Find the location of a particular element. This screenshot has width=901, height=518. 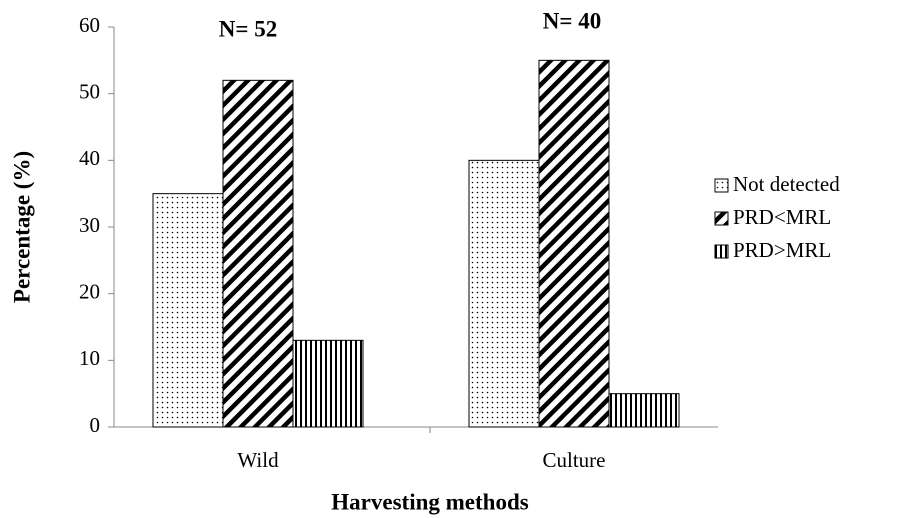

x-tick-label: Wild is located at coordinates (258, 460).